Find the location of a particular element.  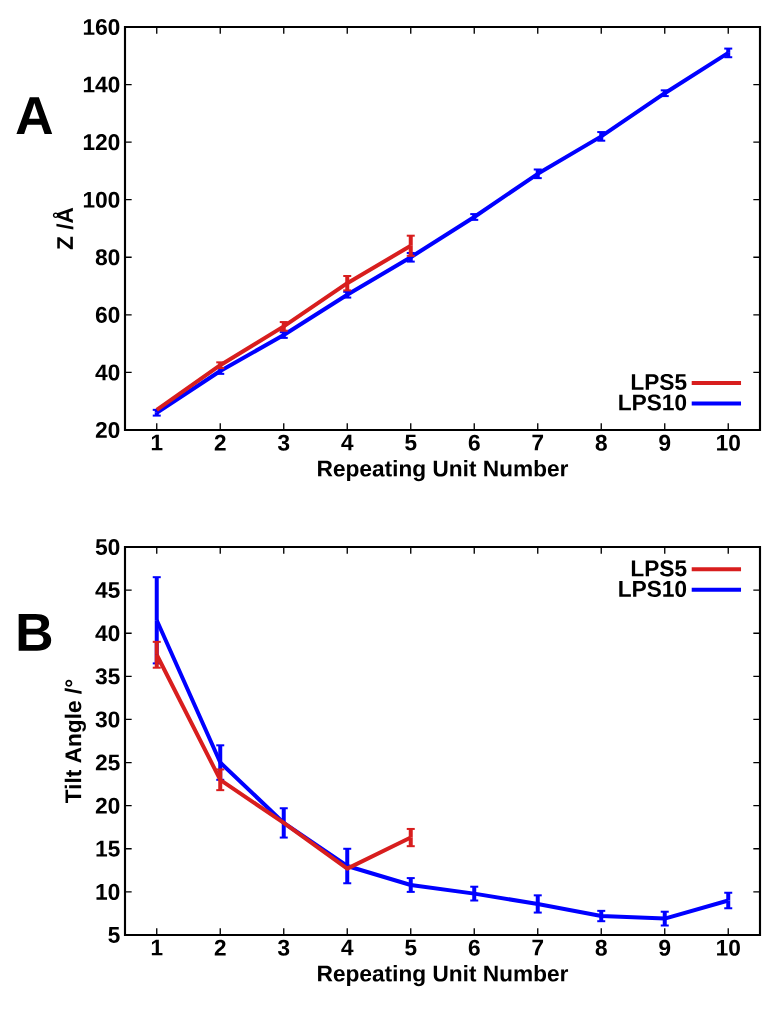

y-tick-label: 30 is located at coordinates (107, 719).